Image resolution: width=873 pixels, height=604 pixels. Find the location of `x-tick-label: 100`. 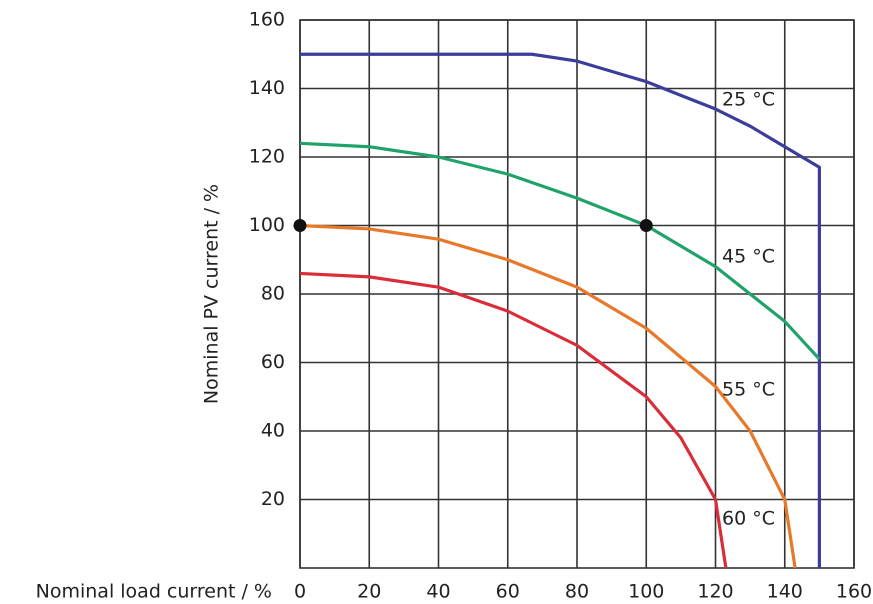

x-tick-label: 100 is located at coordinates (646, 592).